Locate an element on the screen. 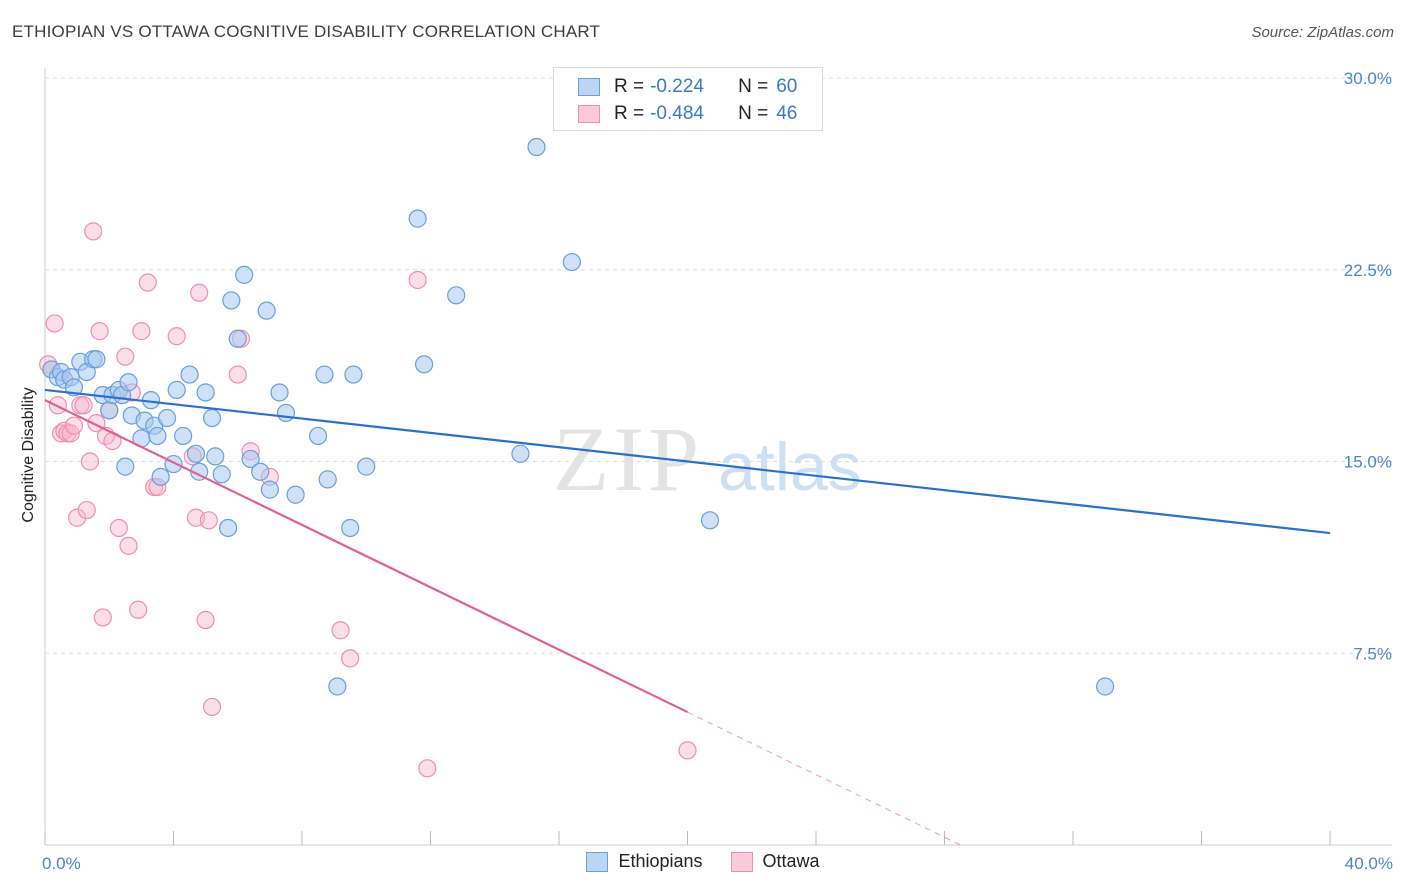  legend-item-ottawa: Ottawa is located at coordinates (775, 861).